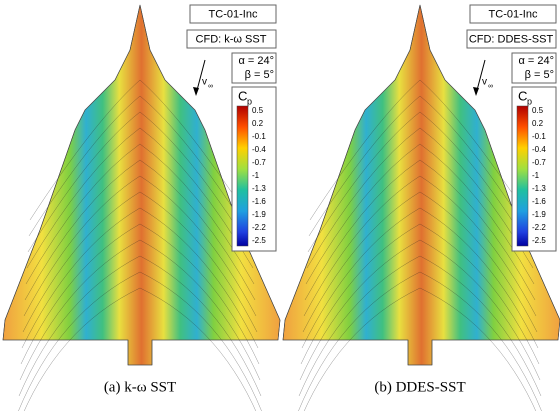  I want to click on cfd-label: CFD: k-ω SST, so click(231, 39).